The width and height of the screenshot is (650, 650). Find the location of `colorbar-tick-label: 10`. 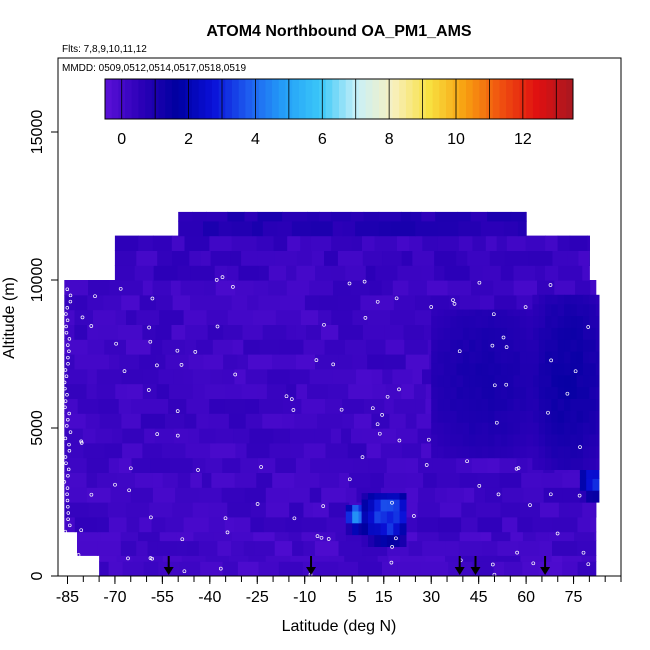

colorbar-tick-label: 10 is located at coordinates (456, 139).